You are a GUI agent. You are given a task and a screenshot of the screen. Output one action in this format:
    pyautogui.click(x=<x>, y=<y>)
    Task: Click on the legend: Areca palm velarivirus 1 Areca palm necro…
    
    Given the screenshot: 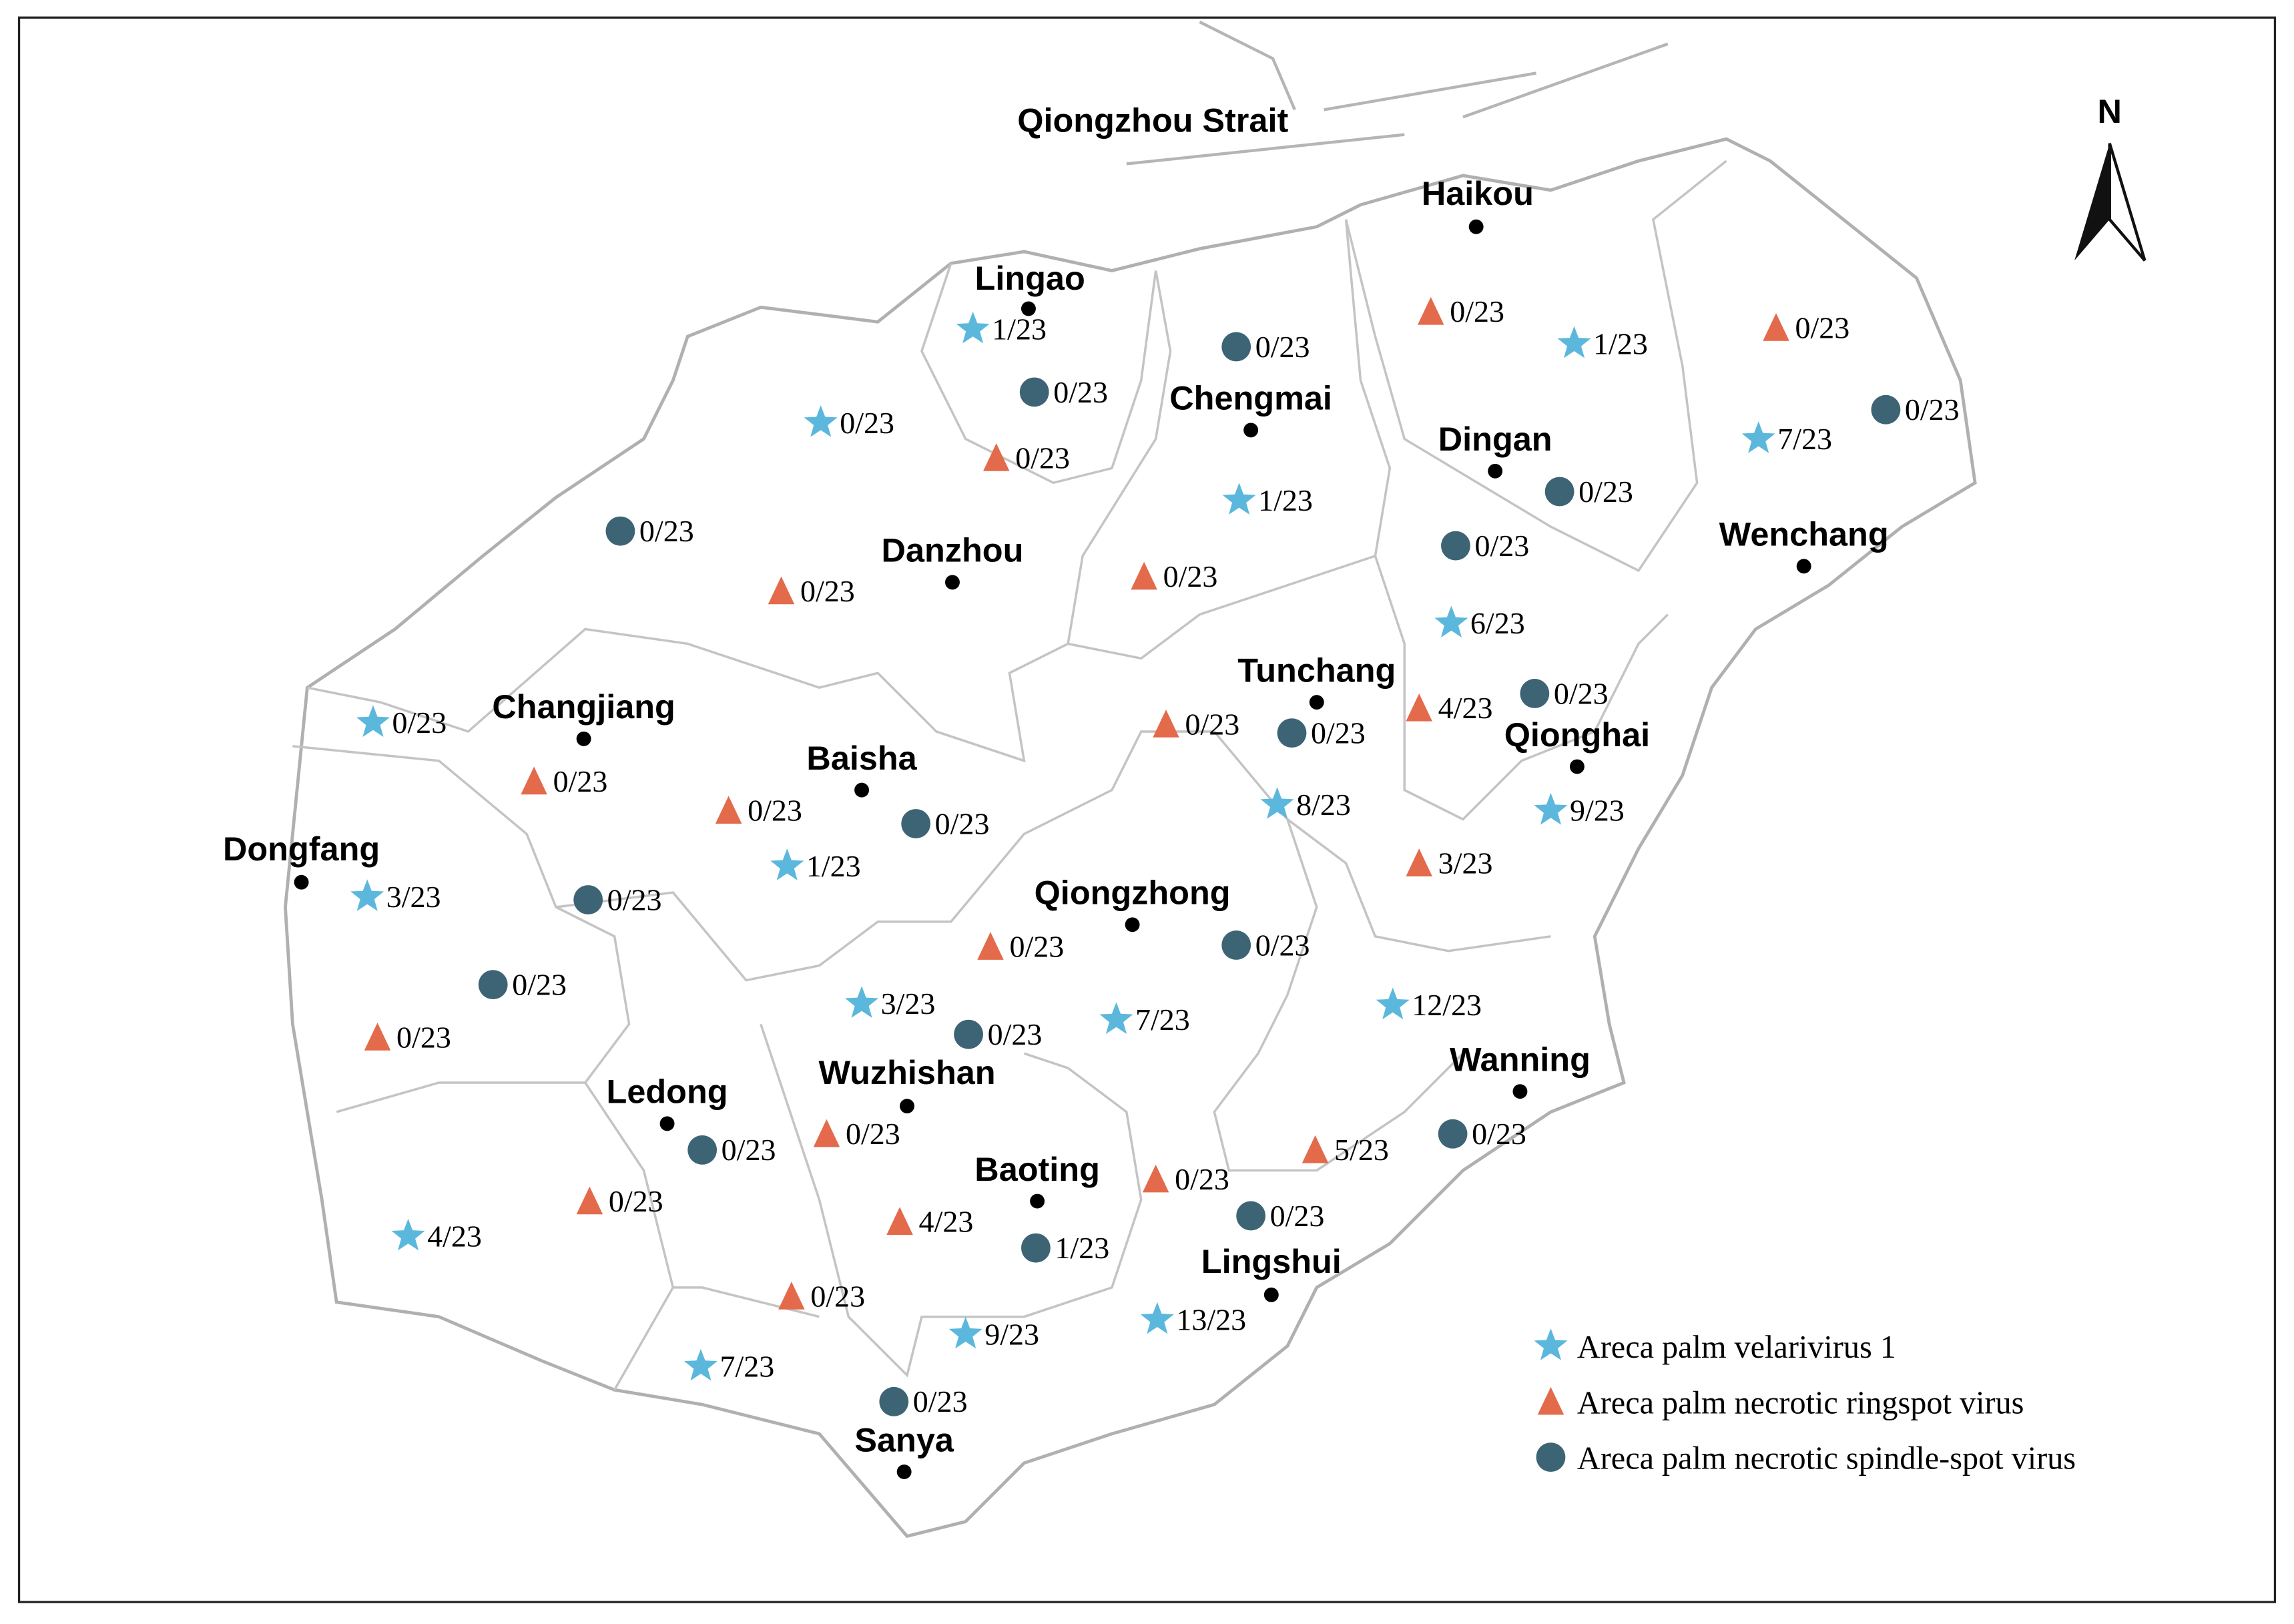 What is the action you would take?
    pyautogui.click(x=1805, y=1402)
    